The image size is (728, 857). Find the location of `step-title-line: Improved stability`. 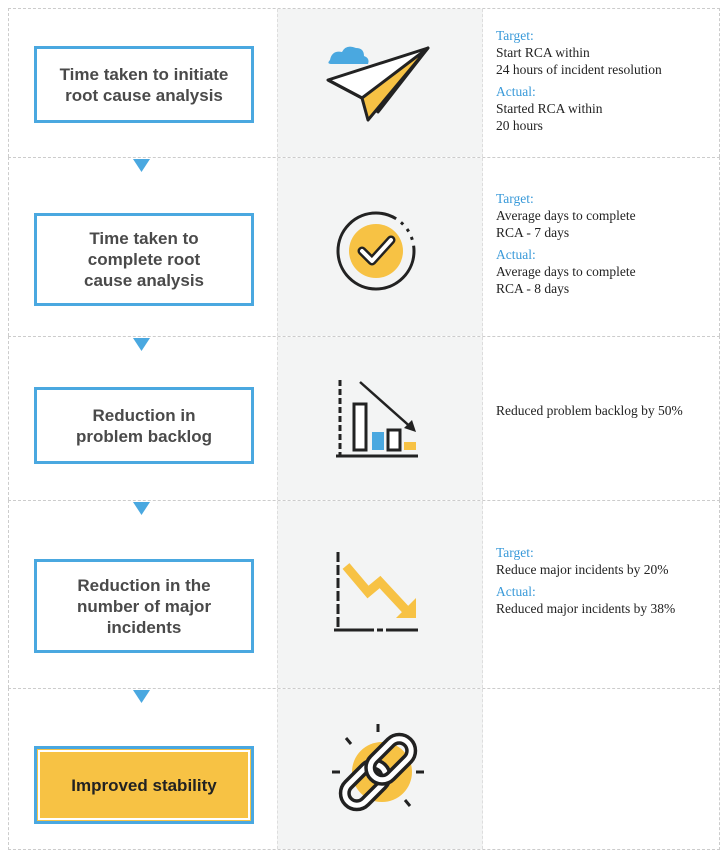

step-title-line: Improved stability is located at coordinates (144, 785).